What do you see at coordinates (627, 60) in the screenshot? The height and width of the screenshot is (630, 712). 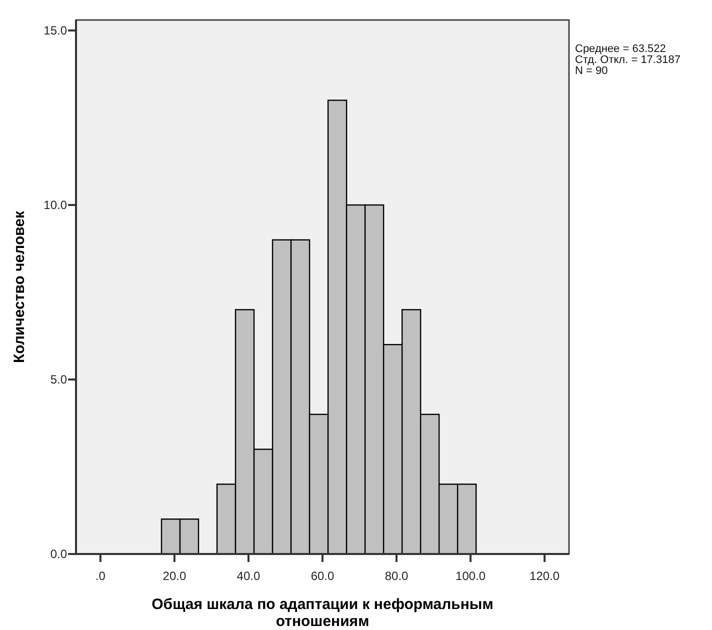 I see `text: Стд. Откл. = 17.3187` at bounding box center [627, 60].